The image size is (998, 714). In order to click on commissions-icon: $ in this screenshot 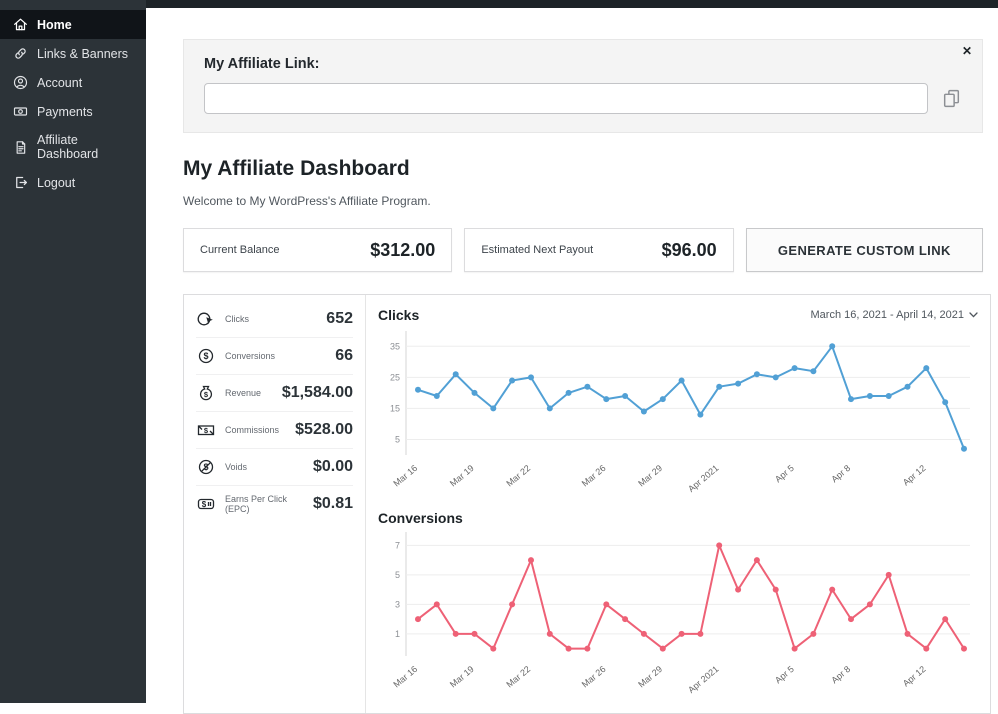, I will do `click(208, 430)`.